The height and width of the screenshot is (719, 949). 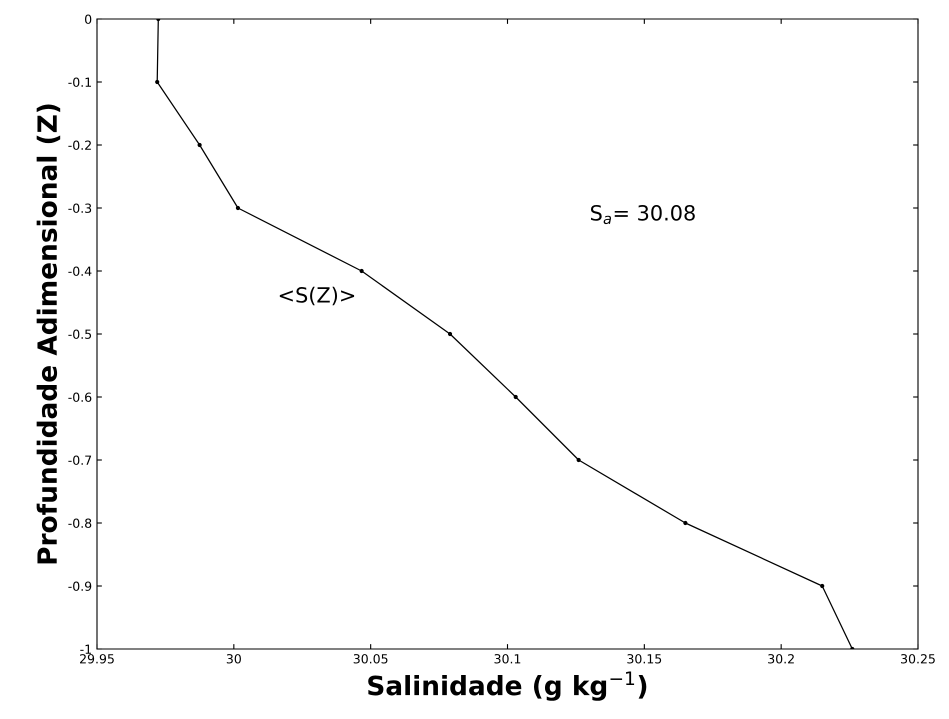 I want to click on y-tick-label: -0.6, so click(x=80, y=397).